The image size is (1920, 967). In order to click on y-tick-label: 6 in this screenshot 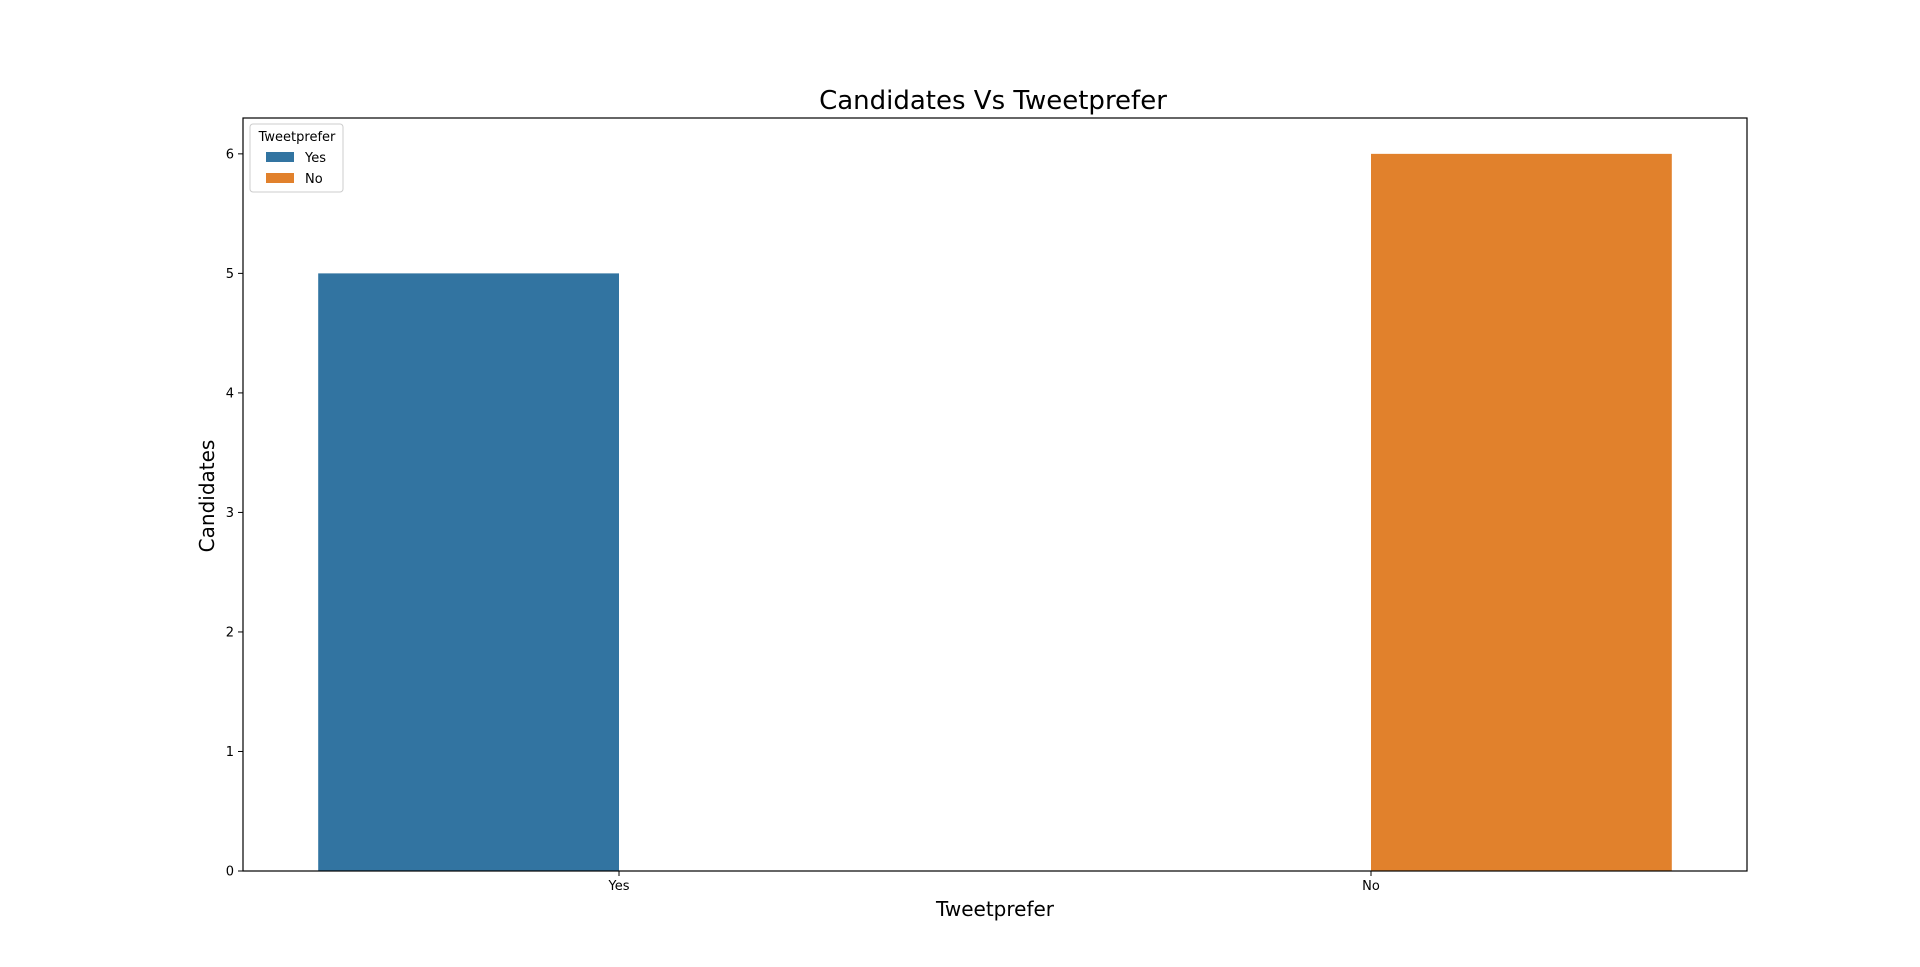, I will do `click(230, 154)`.